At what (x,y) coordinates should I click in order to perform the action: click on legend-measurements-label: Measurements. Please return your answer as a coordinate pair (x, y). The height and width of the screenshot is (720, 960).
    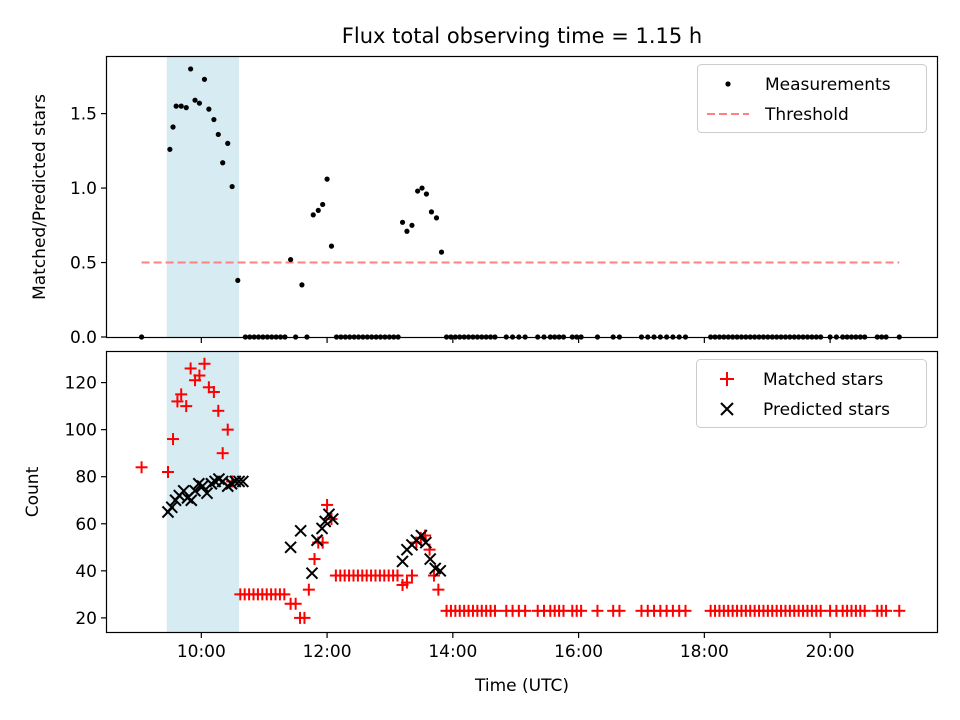
    Looking at the image, I should click on (828, 85).